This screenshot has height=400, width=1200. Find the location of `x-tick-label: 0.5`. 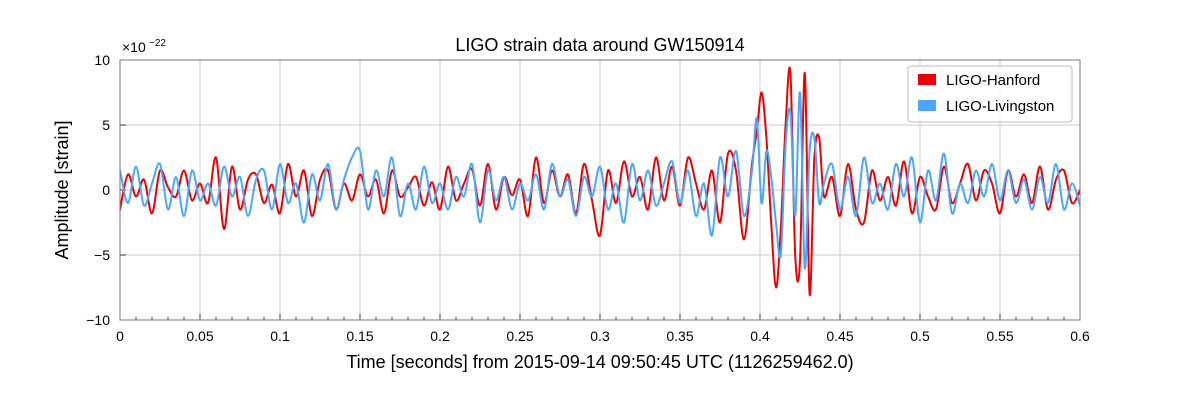

x-tick-label: 0.5 is located at coordinates (920, 336).